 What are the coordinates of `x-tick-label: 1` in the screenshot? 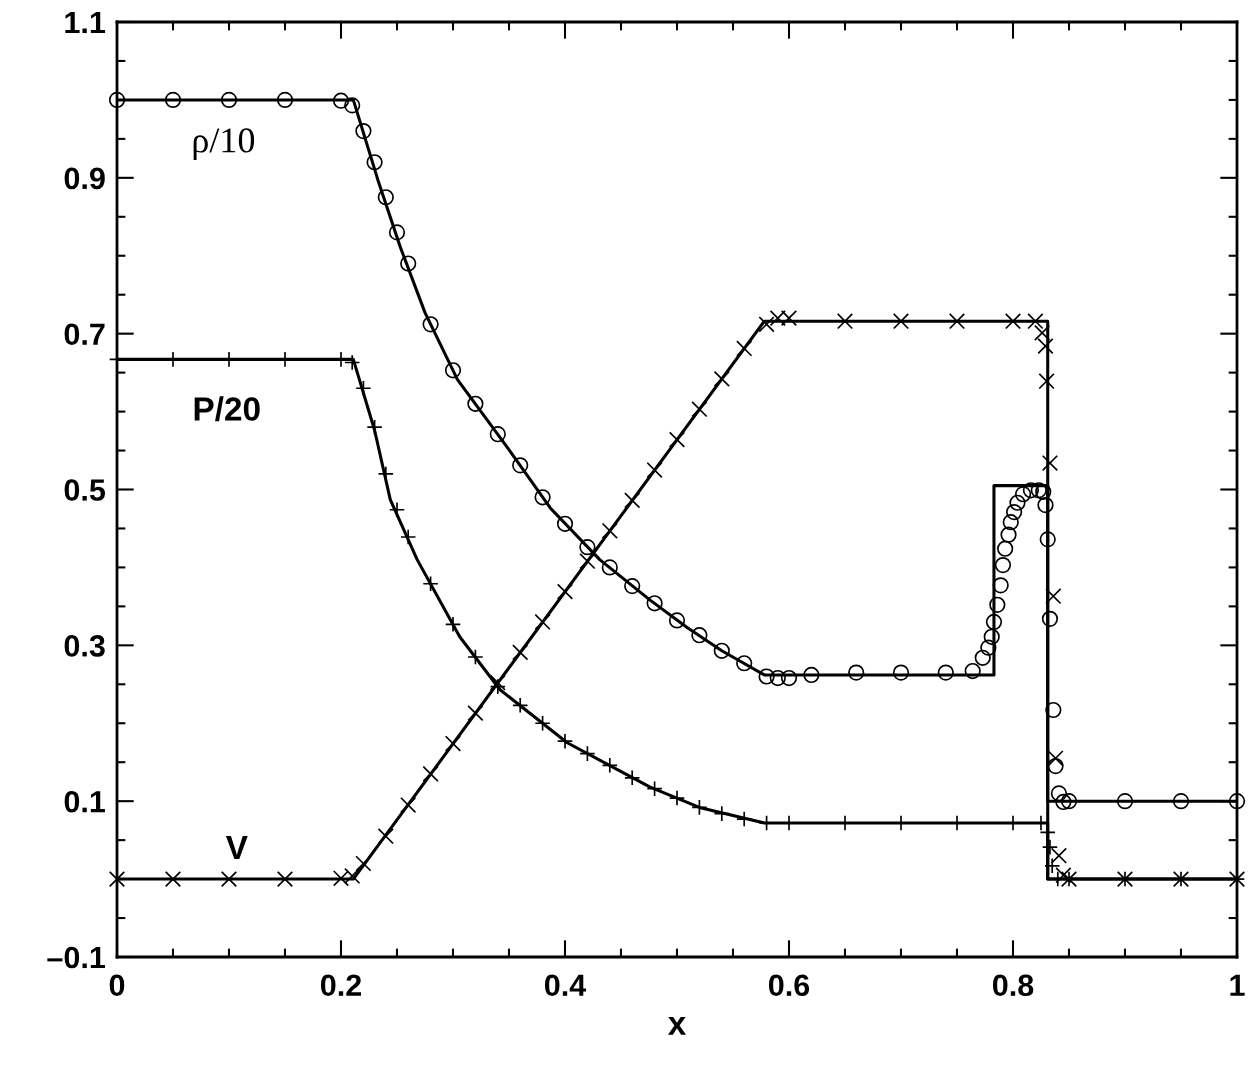 It's located at (1237, 985).